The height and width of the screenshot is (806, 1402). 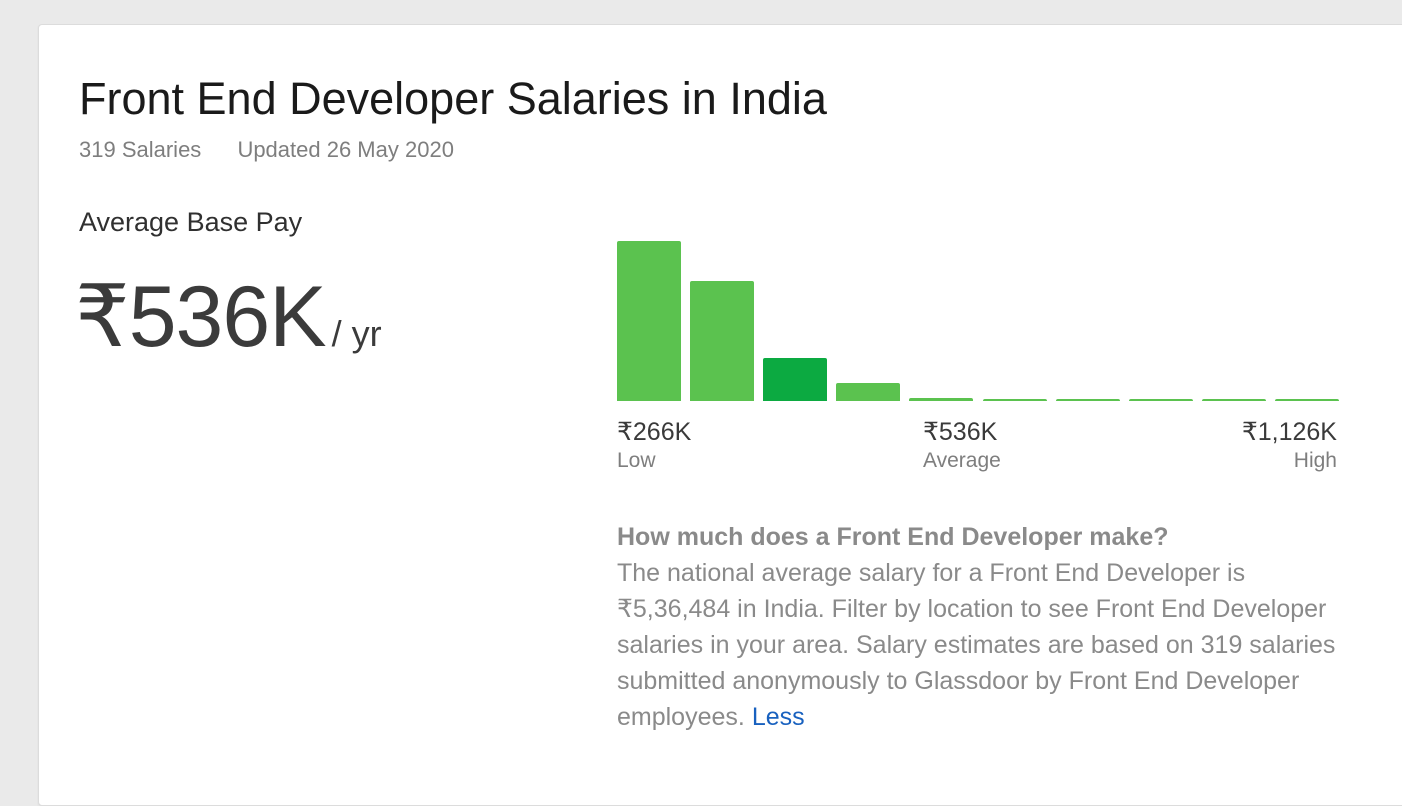 I want to click on salary-distribution-chart, so click(x=978, y=319).